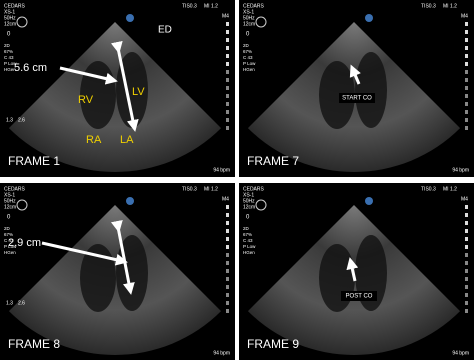  What do you see at coordinates (357, 99) in the screenshot?
I see `annotation: START CO` at bounding box center [357, 99].